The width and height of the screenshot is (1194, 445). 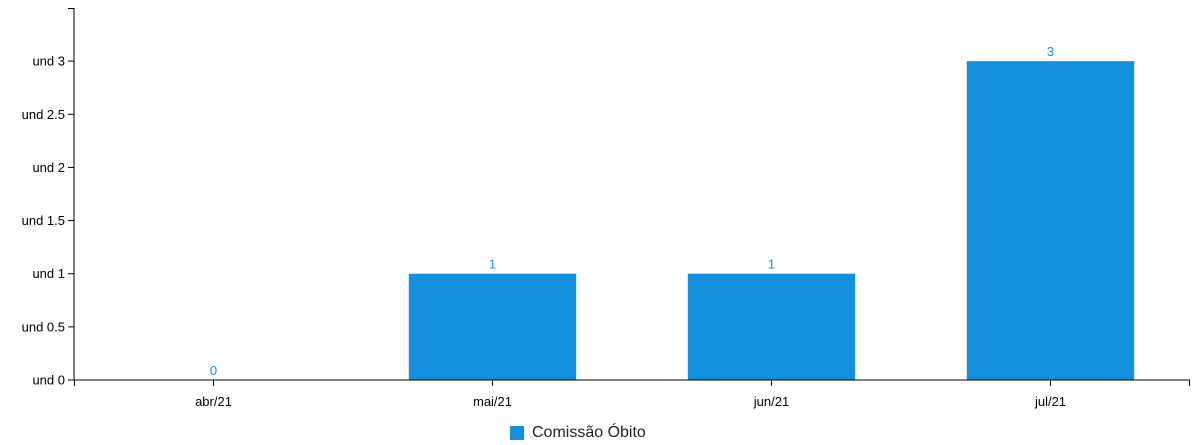 What do you see at coordinates (48, 167) in the screenshot?
I see `y-tick-label: und 2` at bounding box center [48, 167].